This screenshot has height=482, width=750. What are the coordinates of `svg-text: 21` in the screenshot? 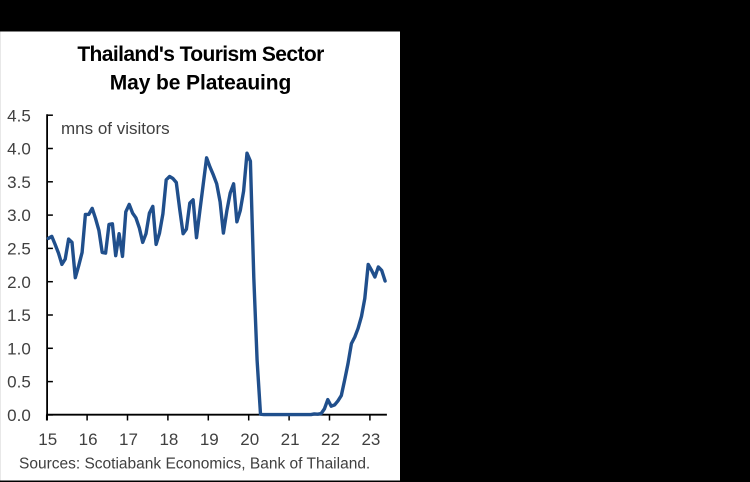 It's located at (290, 439).